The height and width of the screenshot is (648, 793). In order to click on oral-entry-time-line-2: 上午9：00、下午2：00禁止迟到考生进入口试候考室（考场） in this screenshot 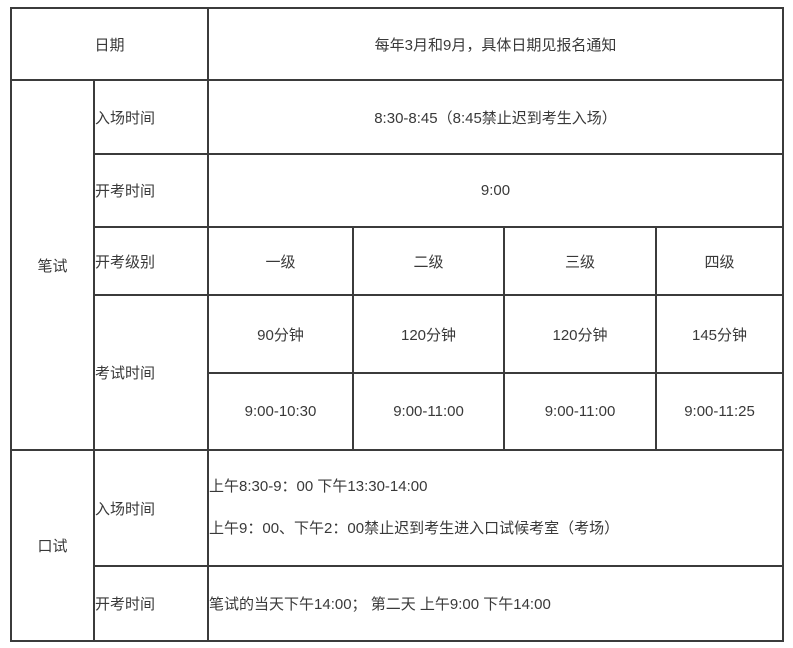, I will do `click(414, 528)`.